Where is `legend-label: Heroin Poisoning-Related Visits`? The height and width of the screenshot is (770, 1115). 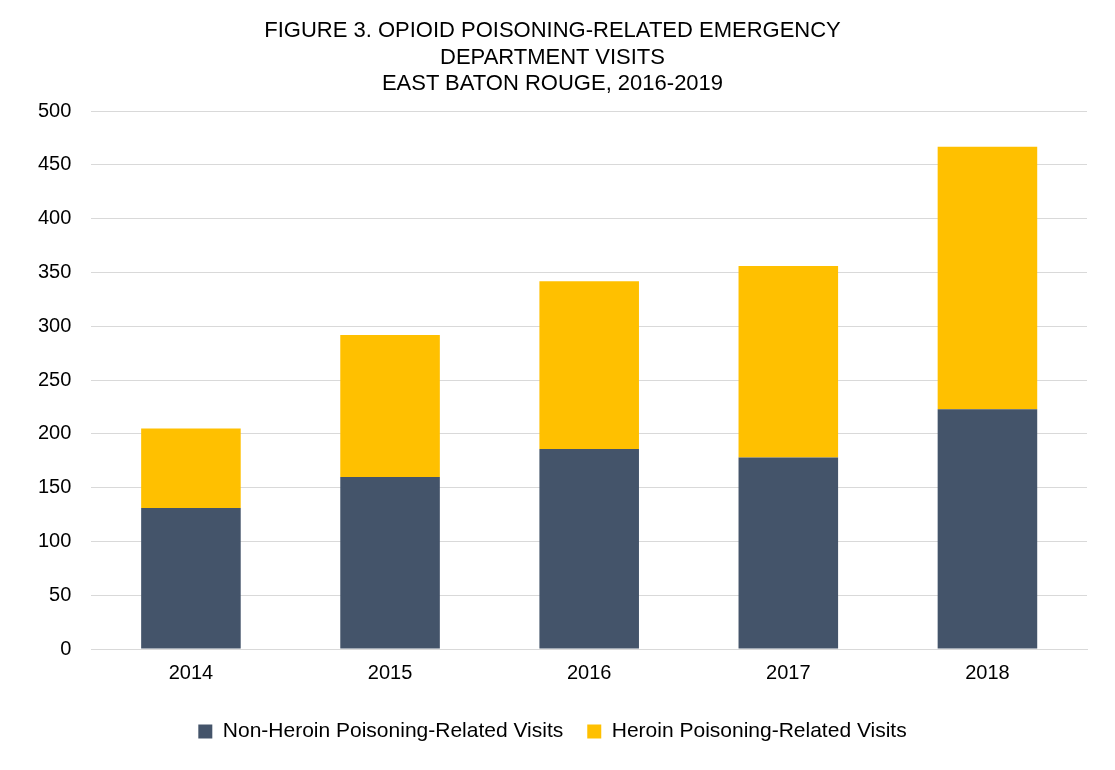 legend-label: Heroin Poisoning-Related Visits is located at coordinates (759, 730).